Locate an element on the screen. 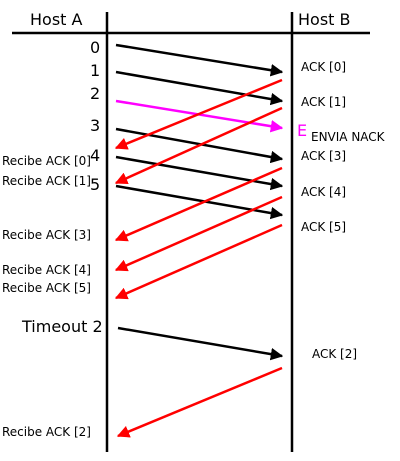 This screenshot has width=400, height=461. ack-label-5: ACK [5] is located at coordinates (323, 227).